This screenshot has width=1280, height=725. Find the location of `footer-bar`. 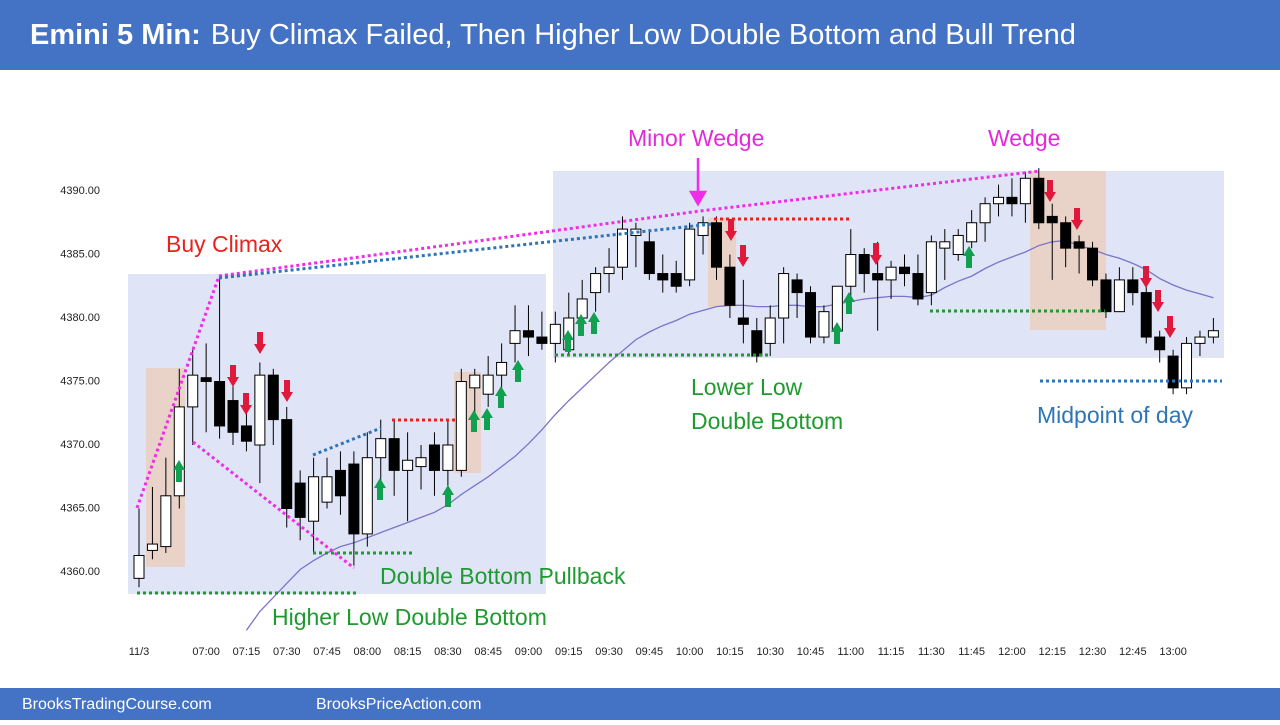

footer-bar is located at coordinates (640, 704).